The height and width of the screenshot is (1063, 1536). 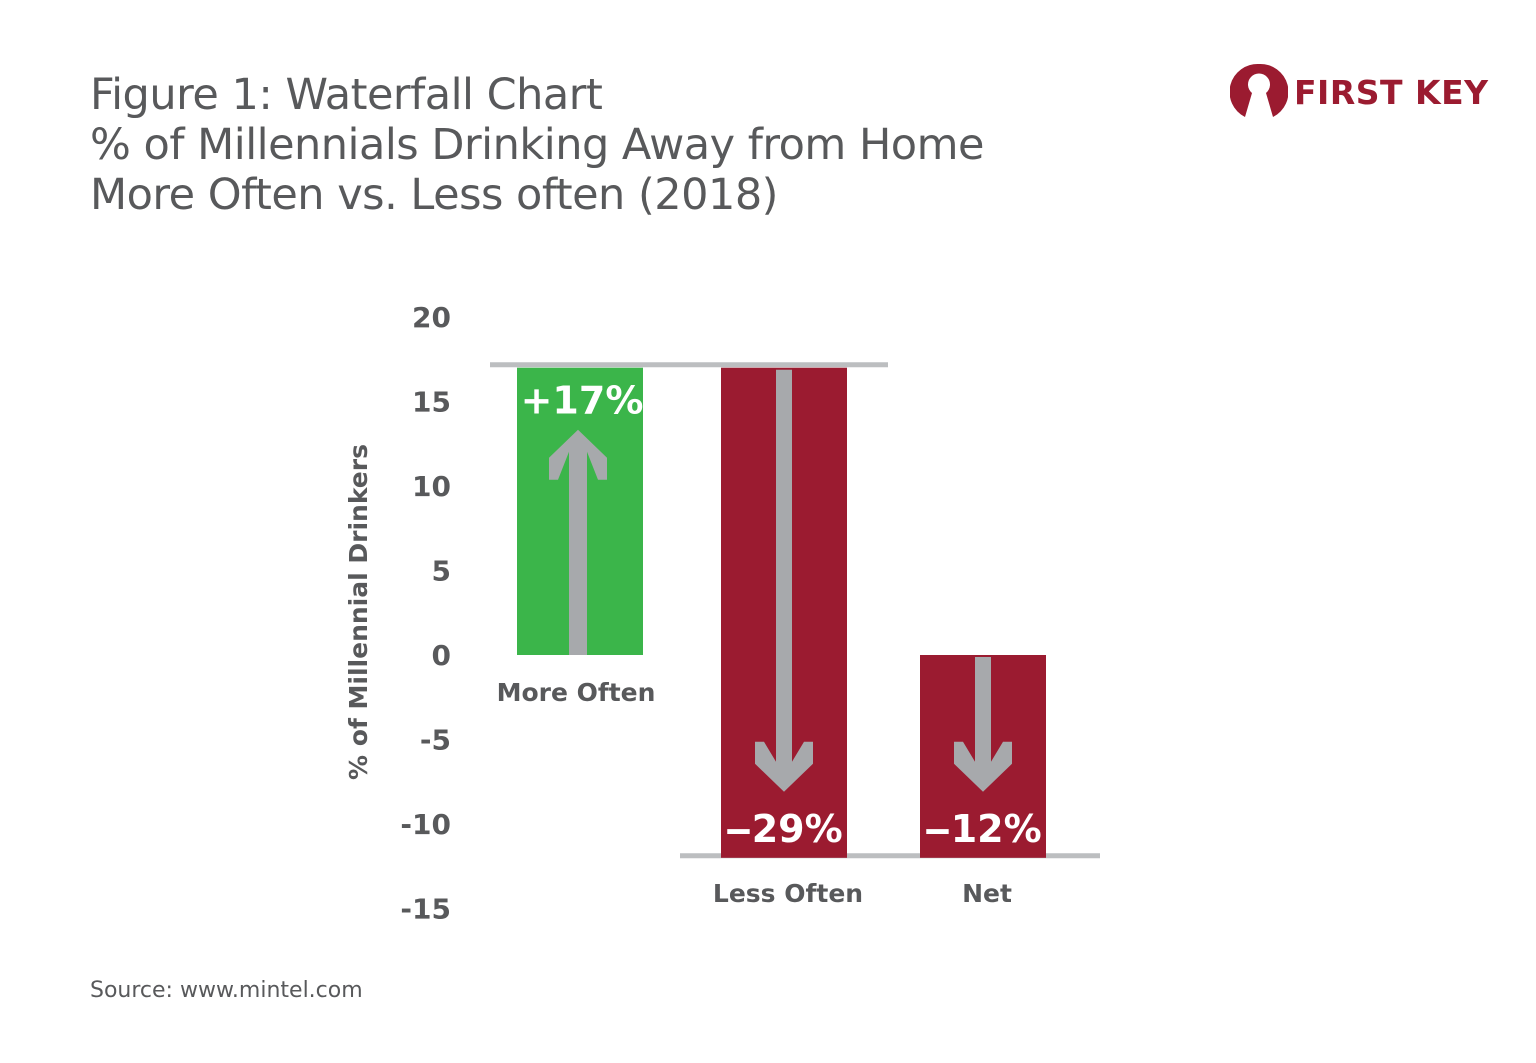 What do you see at coordinates (431, 402) in the screenshot?
I see `y-tick-label: 15` at bounding box center [431, 402].